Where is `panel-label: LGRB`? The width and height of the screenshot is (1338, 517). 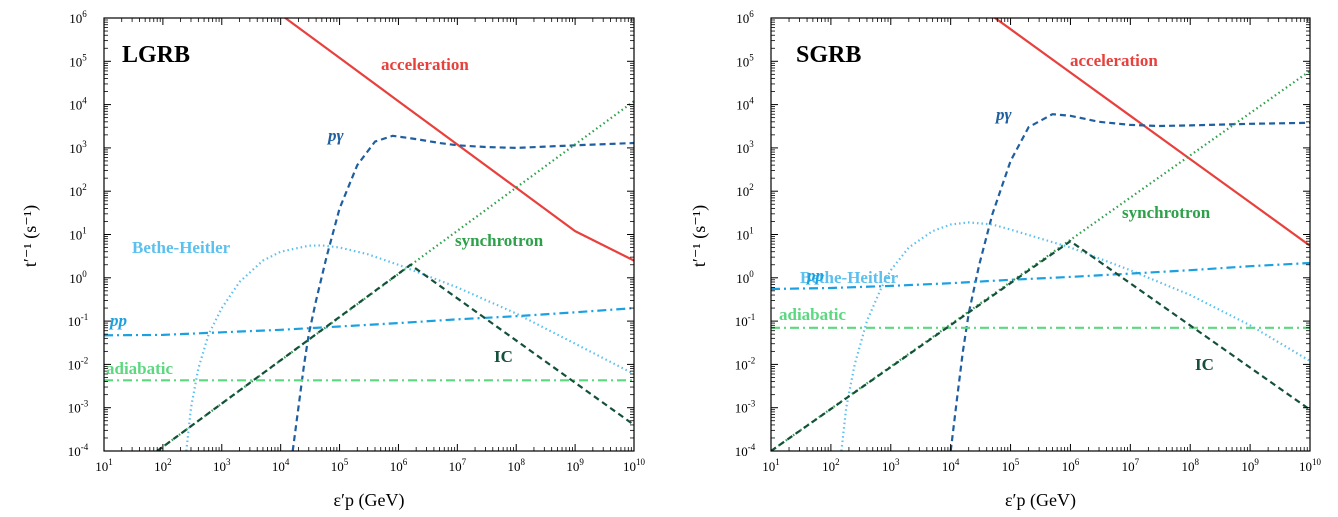 panel-label: LGRB is located at coordinates (156, 55).